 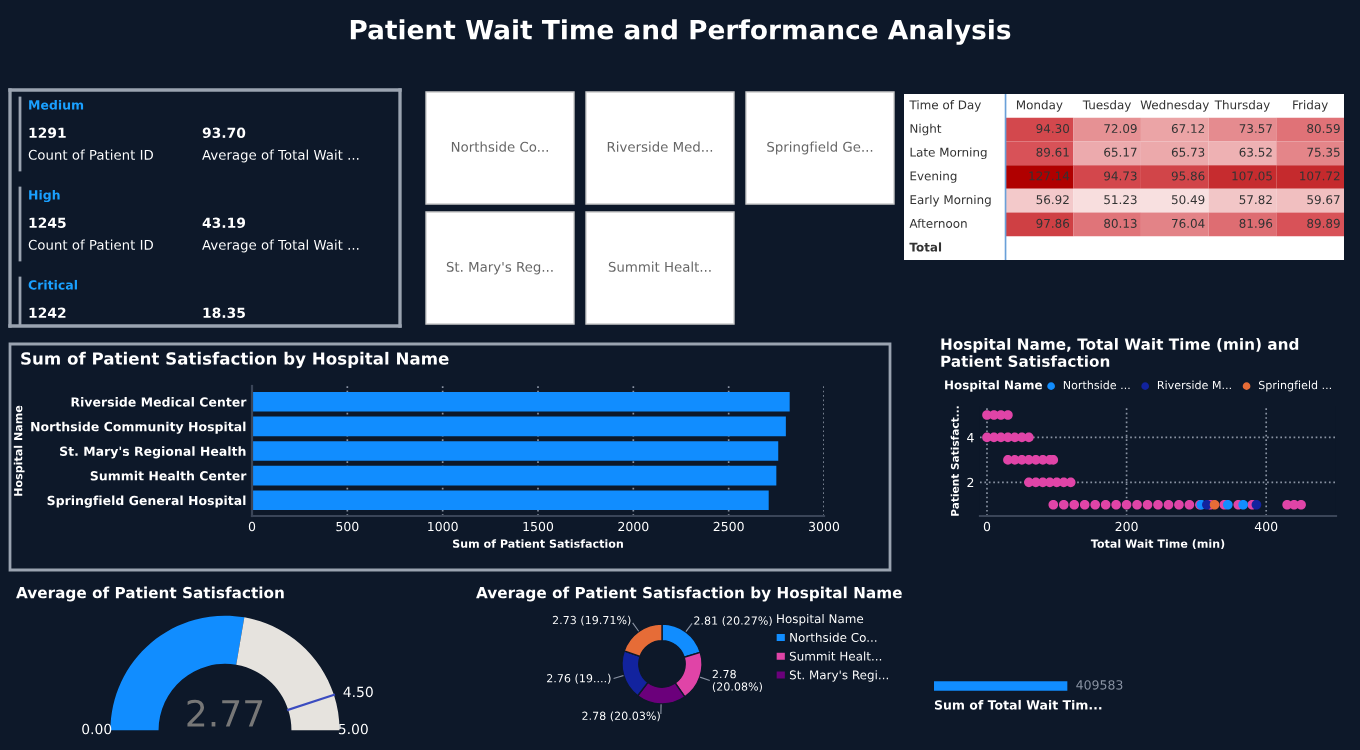 I want to click on chart-title: Sum of Patient Satisfaction by Hospital Name, so click(x=235, y=360).